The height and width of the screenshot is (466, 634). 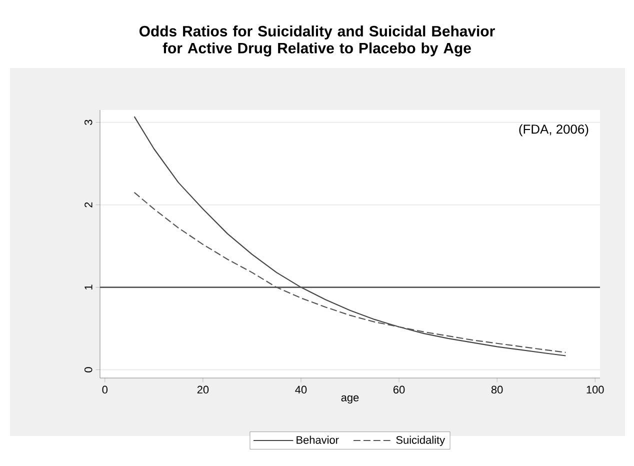 I want to click on legend-label: Suicidality, so click(x=421, y=441).